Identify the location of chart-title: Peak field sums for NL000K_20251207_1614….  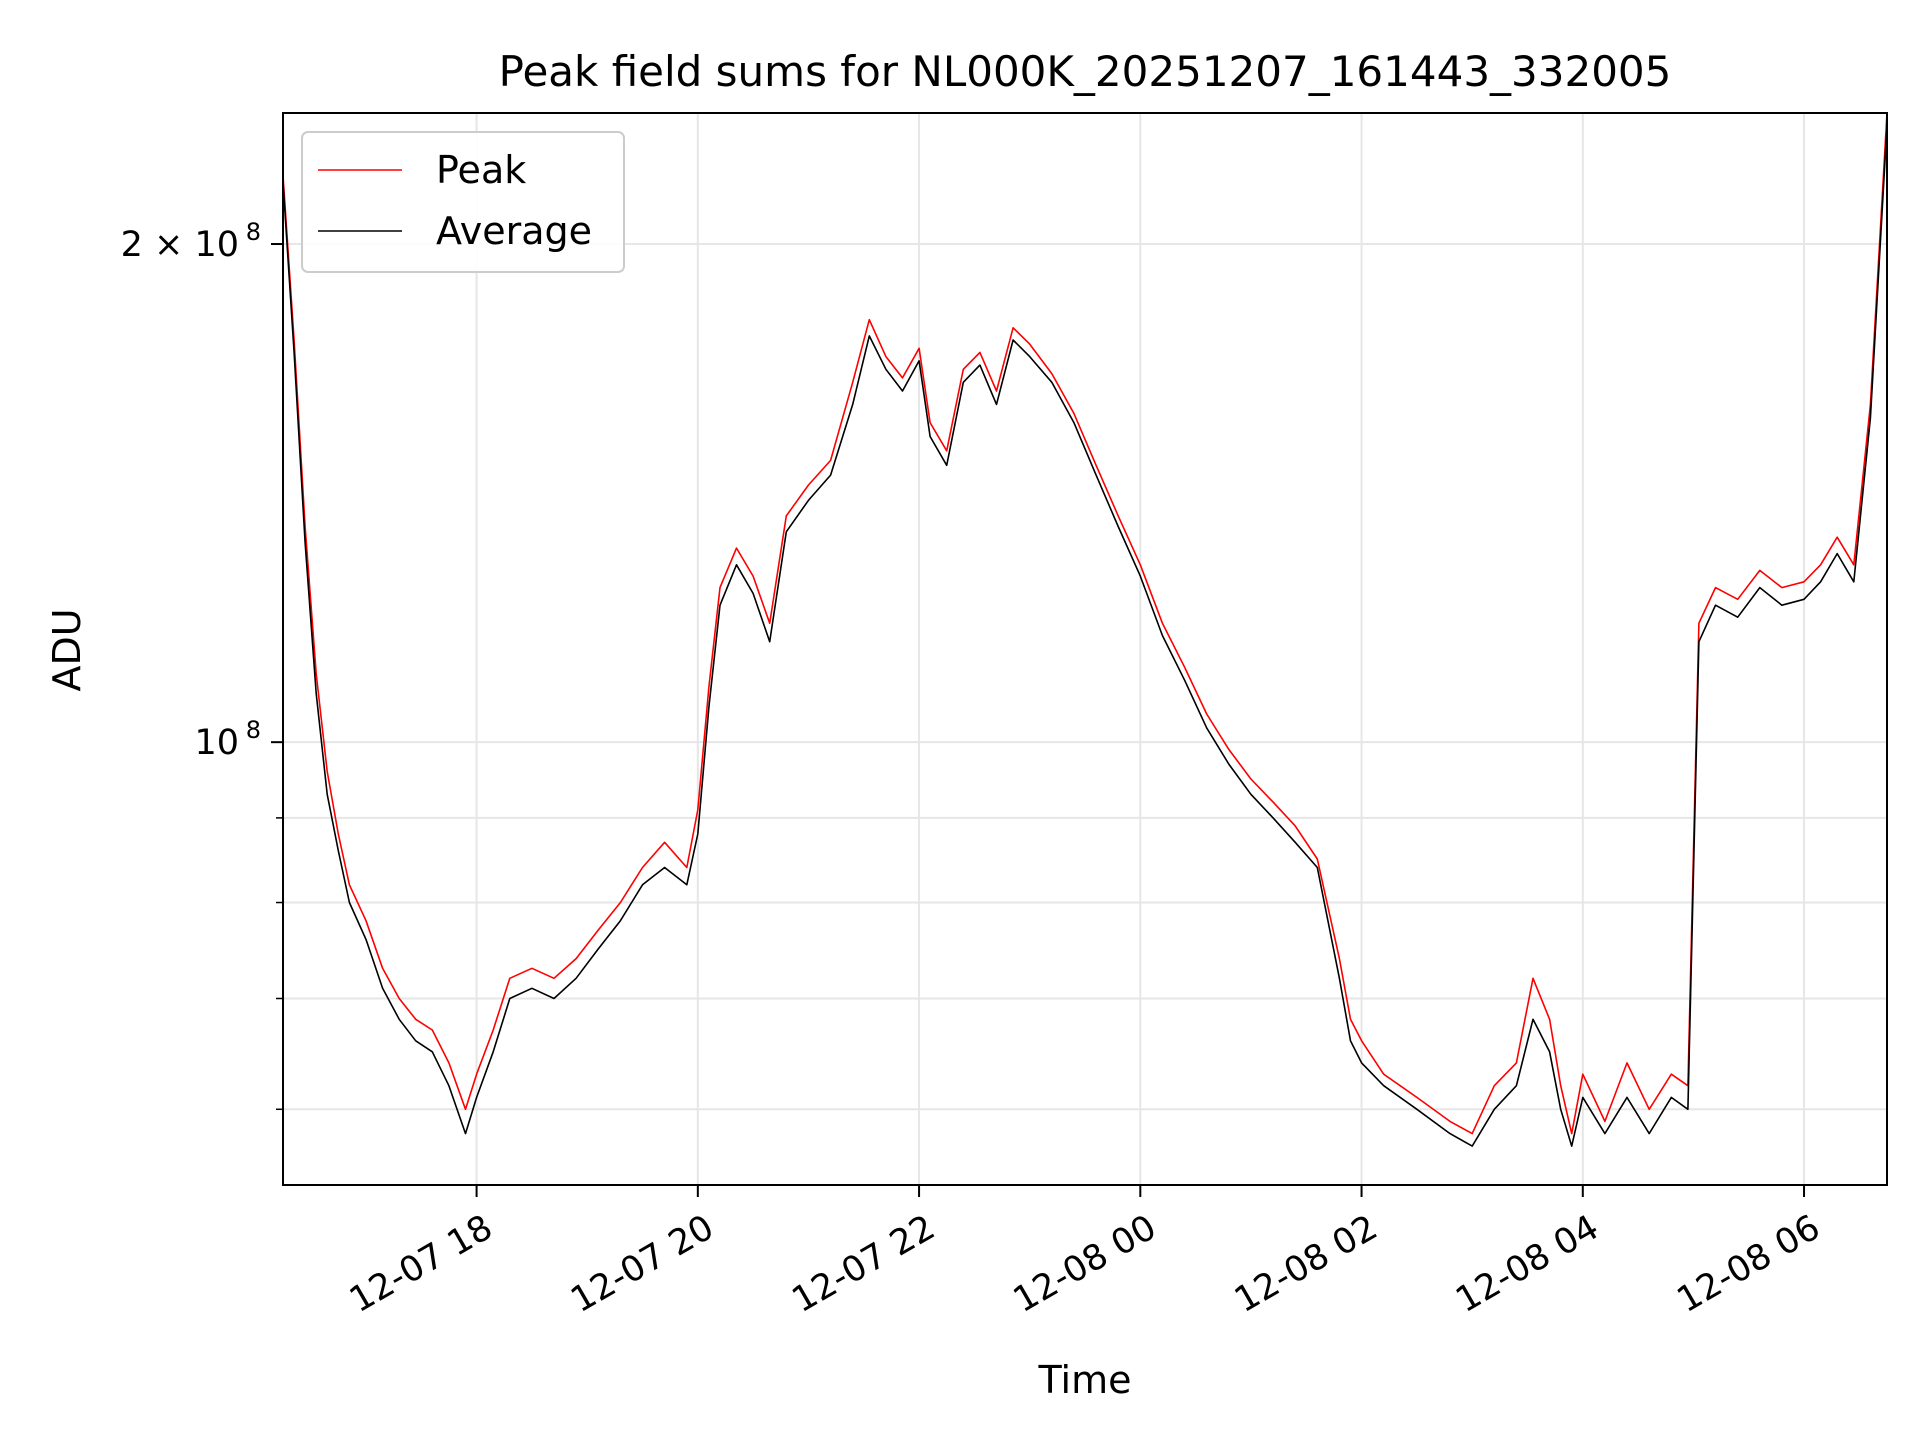
(1085, 71).